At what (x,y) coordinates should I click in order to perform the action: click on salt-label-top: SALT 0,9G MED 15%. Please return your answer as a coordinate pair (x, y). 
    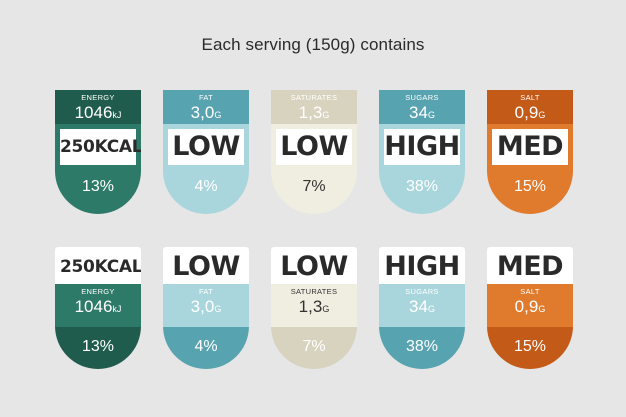
    Looking at the image, I should click on (530, 152).